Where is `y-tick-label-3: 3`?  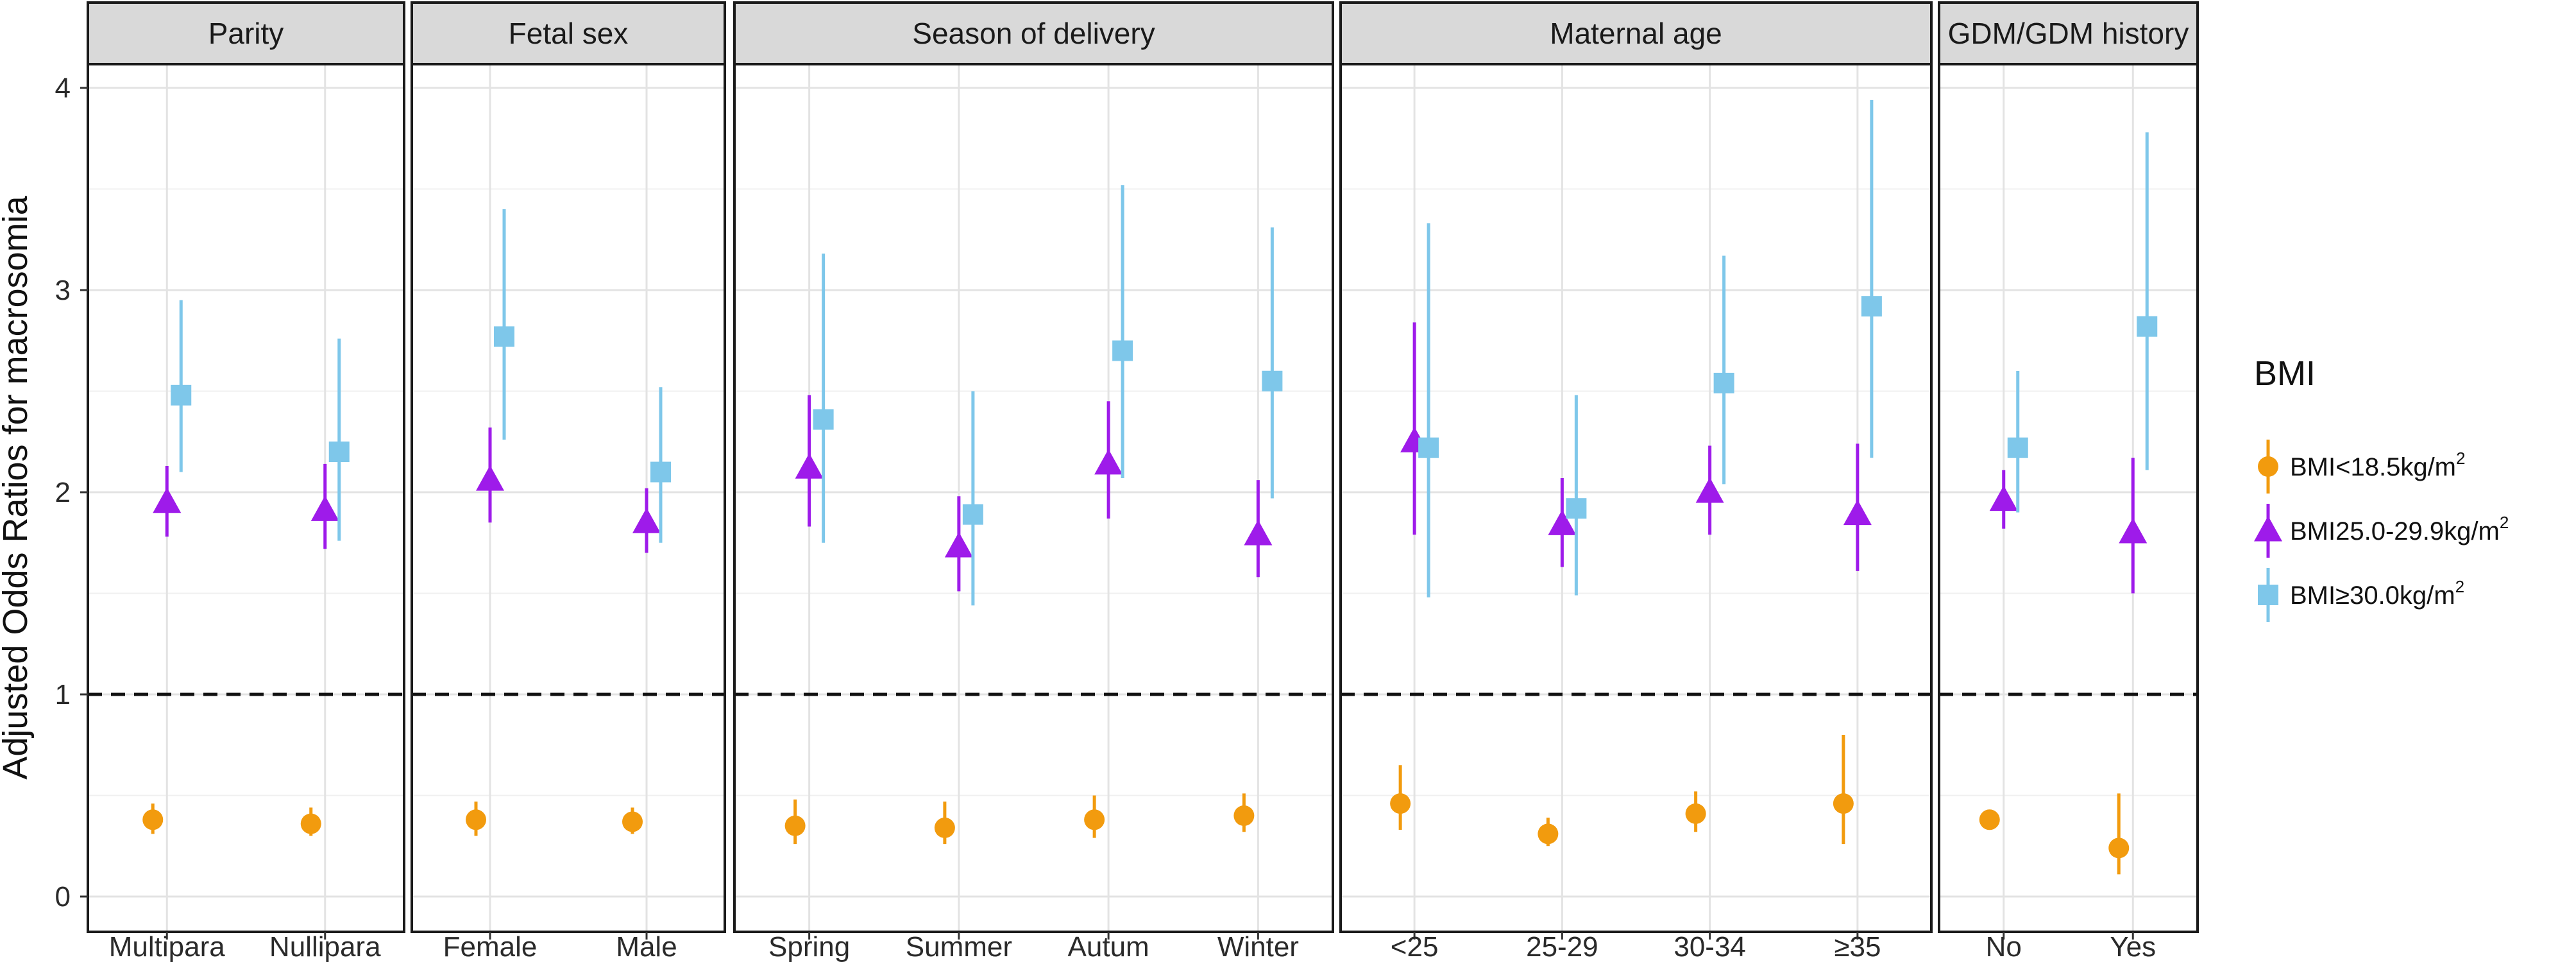 y-tick-label-3: 3 is located at coordinates (63, 290).